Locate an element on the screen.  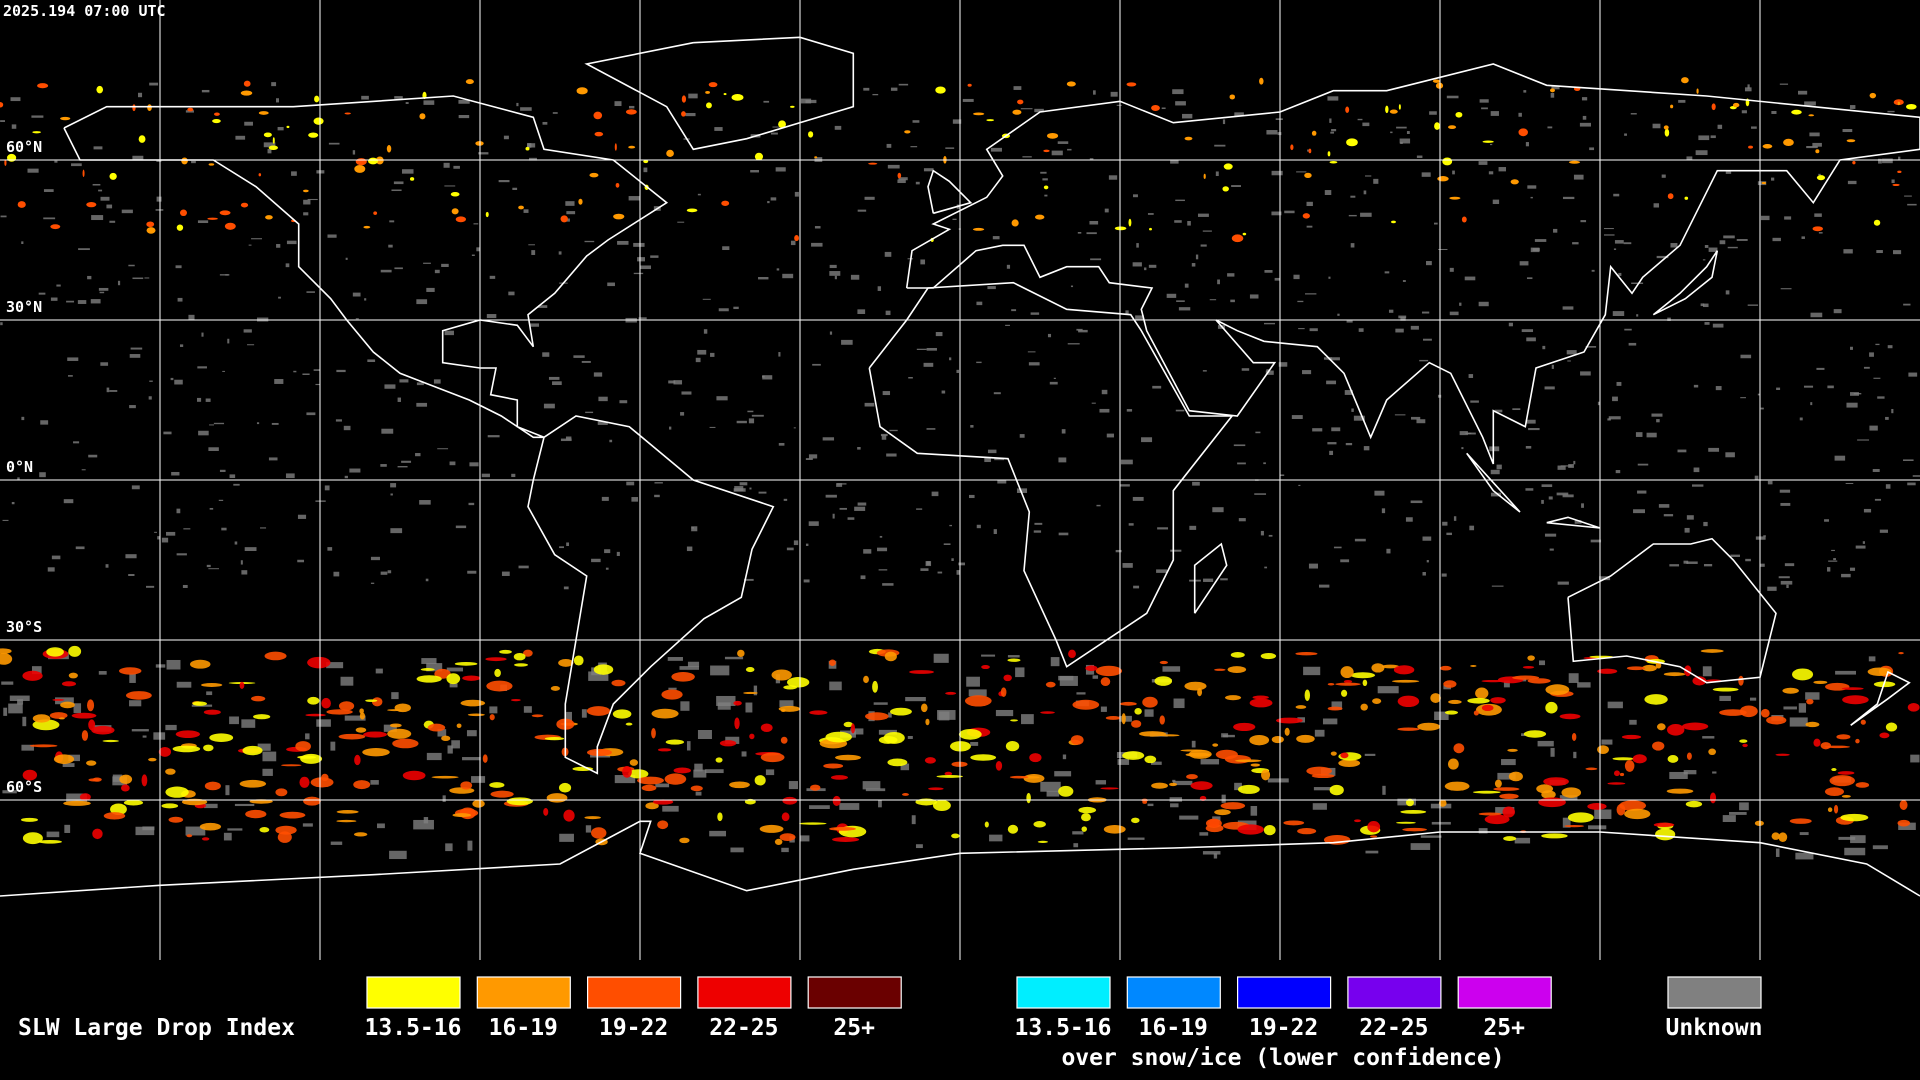
coastline is located at coordinates (366, 267).